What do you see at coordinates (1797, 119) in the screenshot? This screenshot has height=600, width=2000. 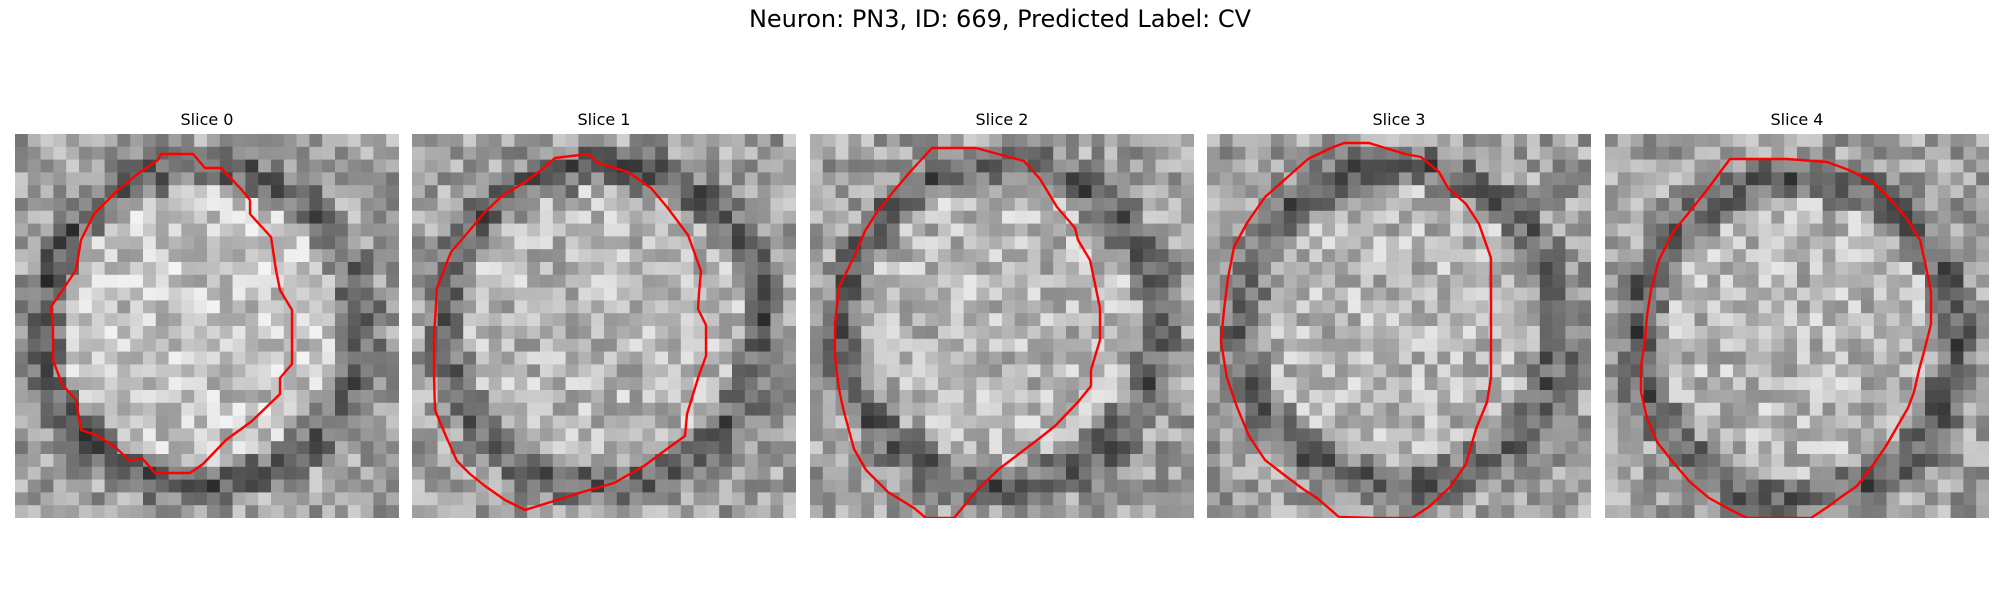 I see `slice-title: Slice 4` at bounding box center [1797, 119].